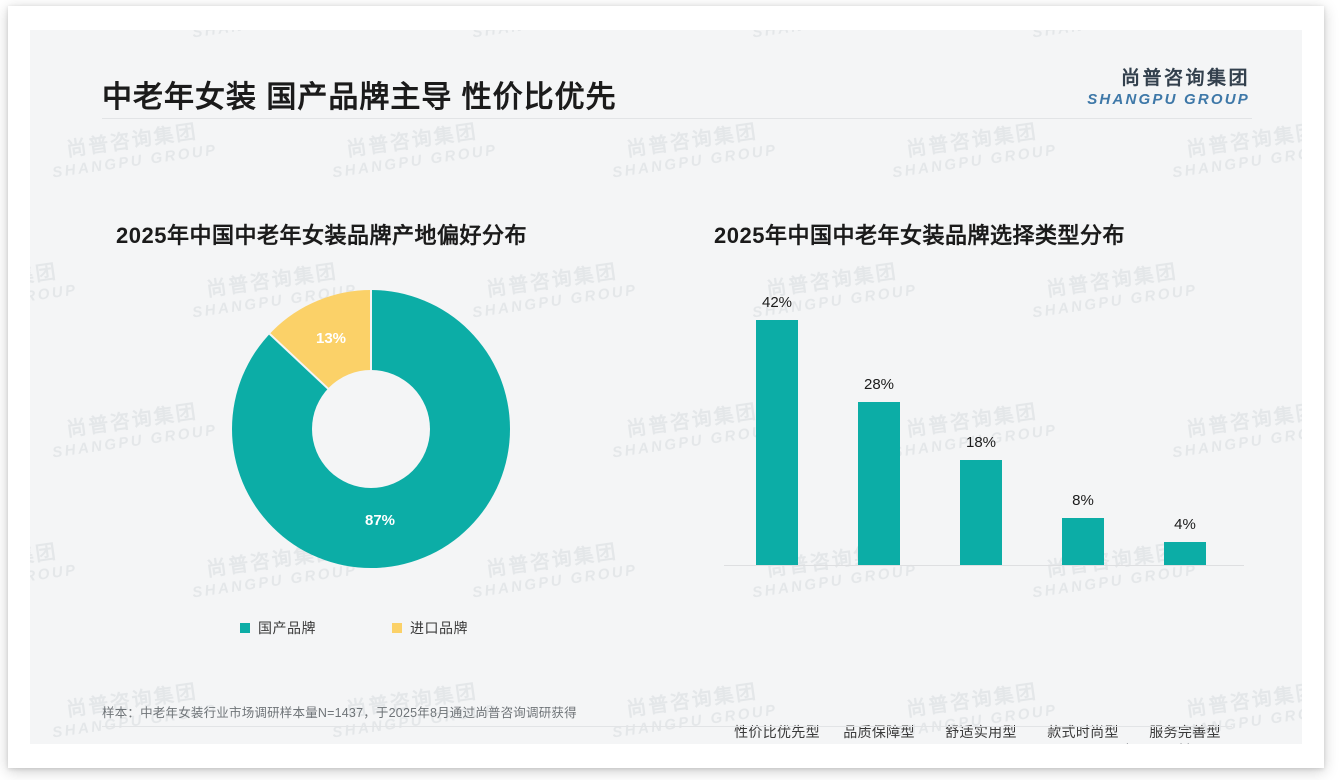  I want to click on brand-logo: 尚普咨询集团 SHANGPU GROUP, so click(1168, 89).